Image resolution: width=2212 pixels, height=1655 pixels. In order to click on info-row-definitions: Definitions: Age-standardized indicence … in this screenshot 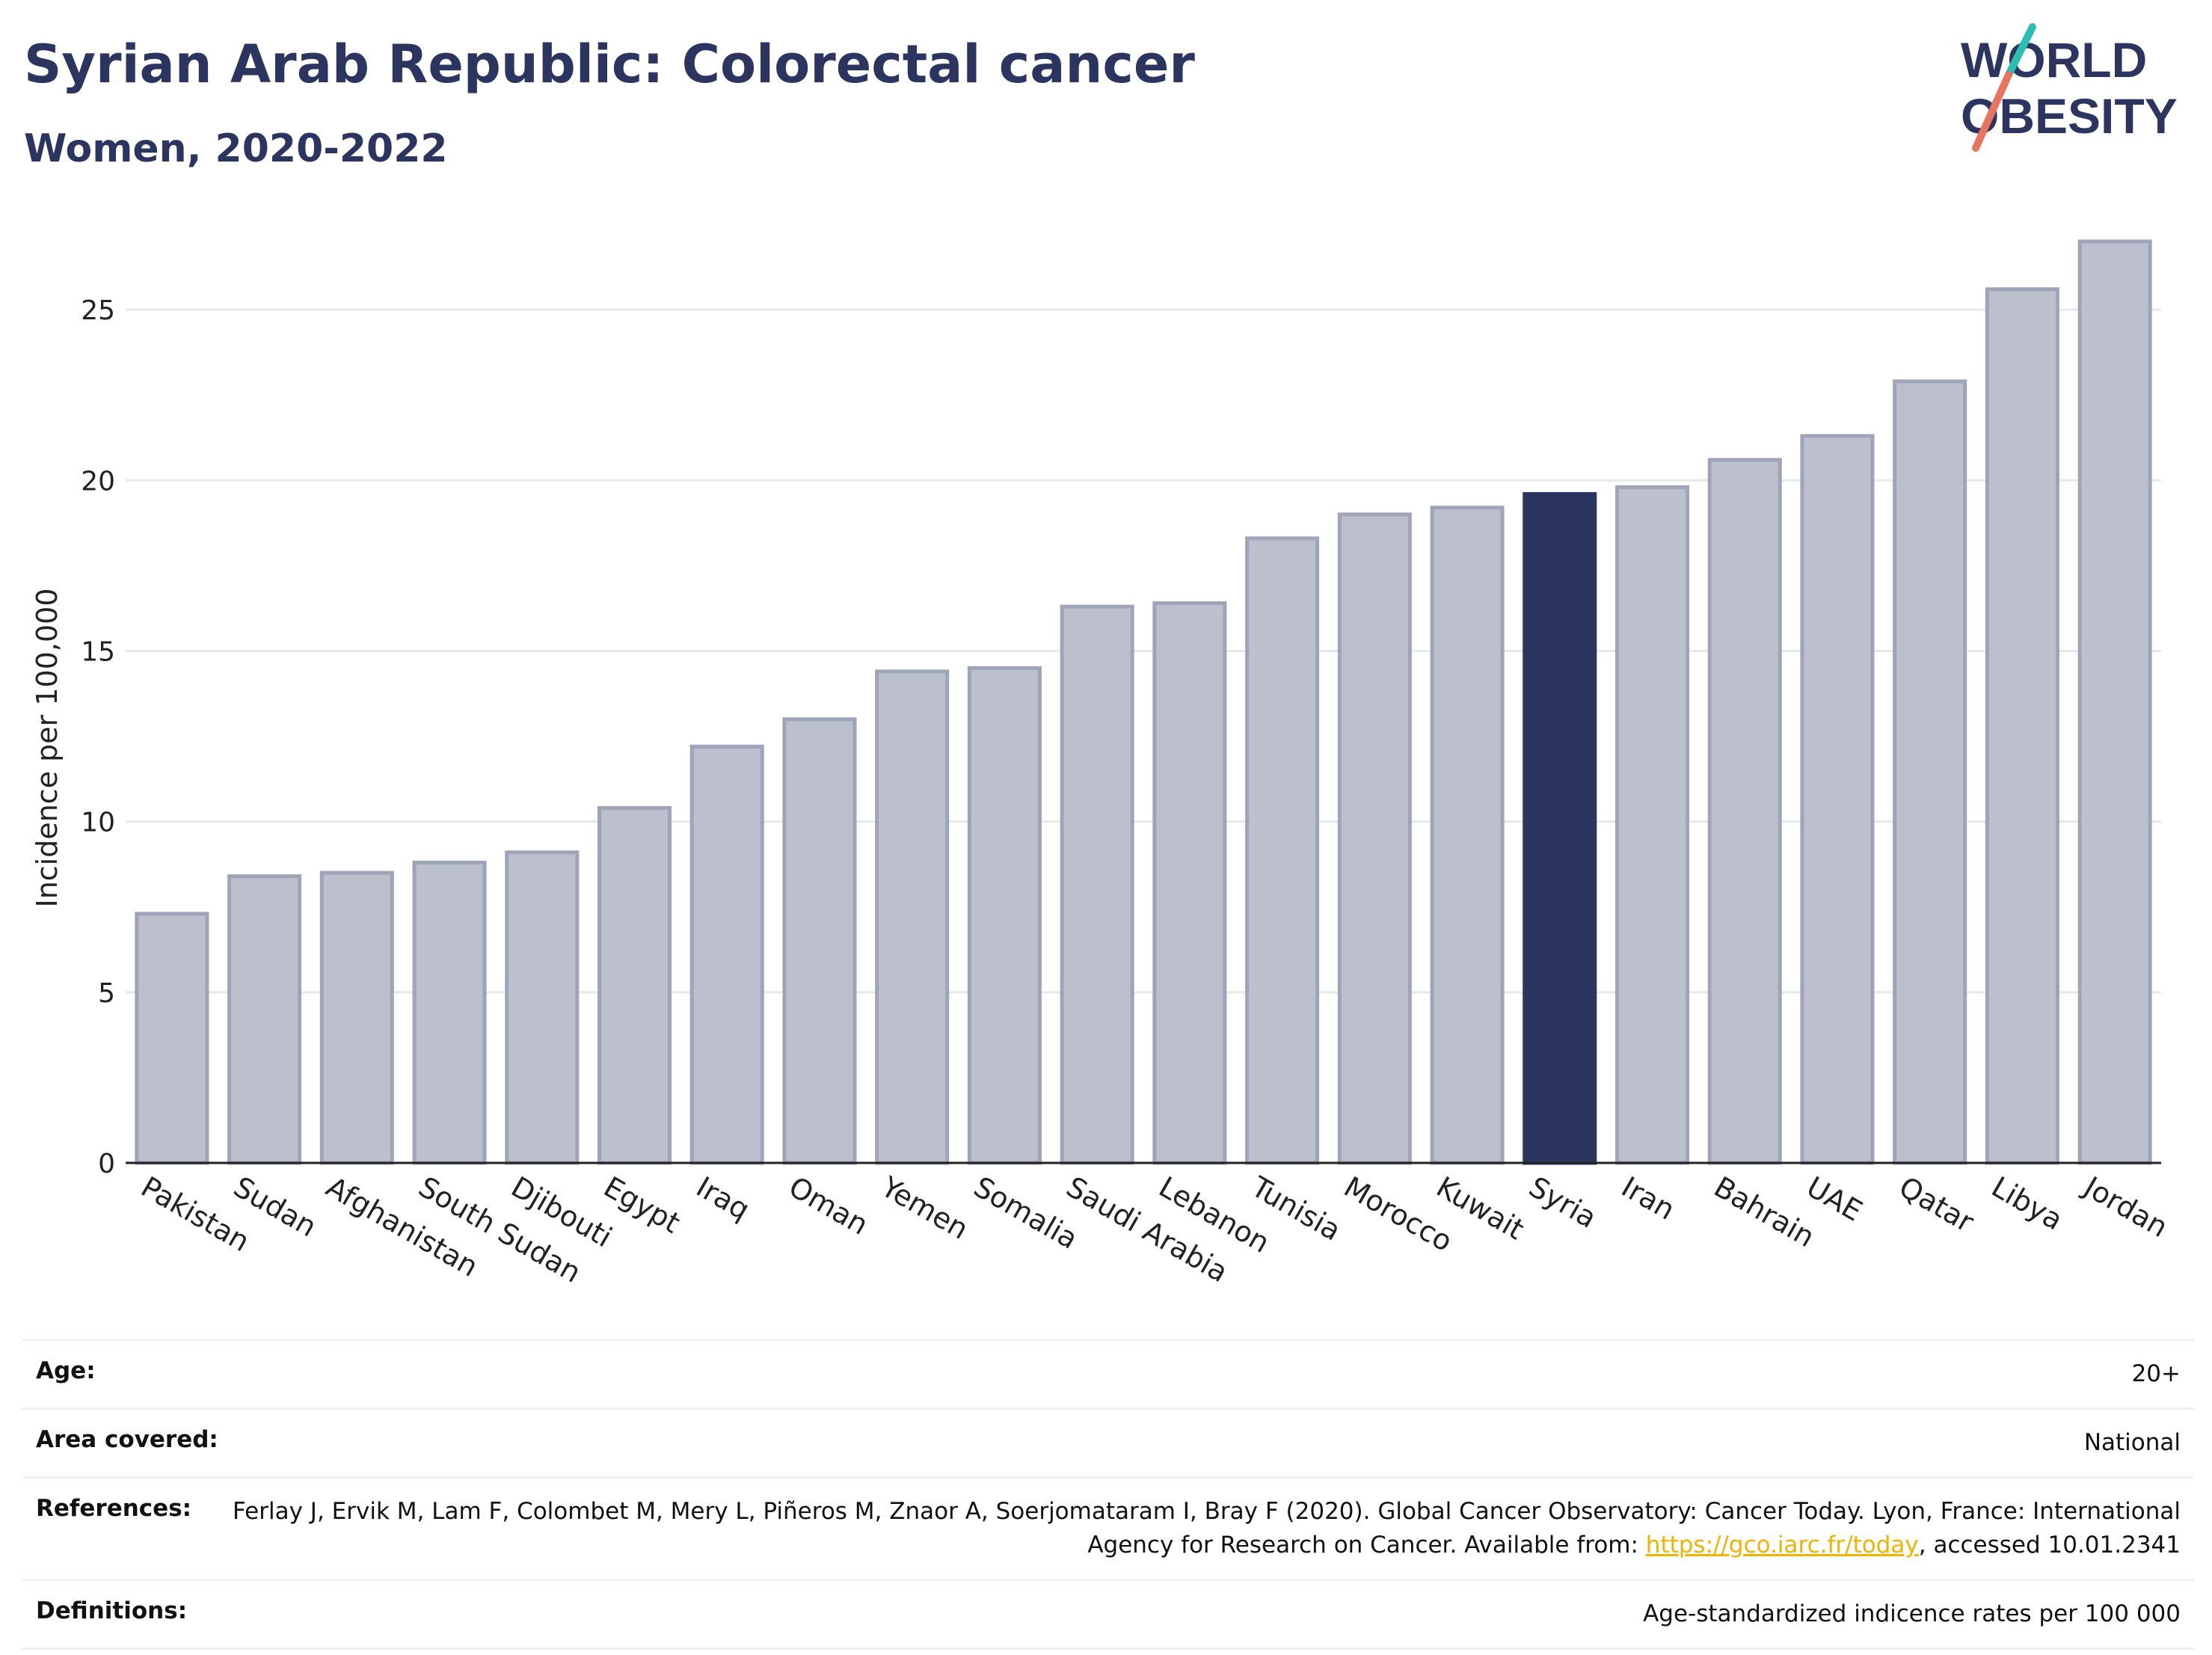, I will do `click(1108, 1614)`.